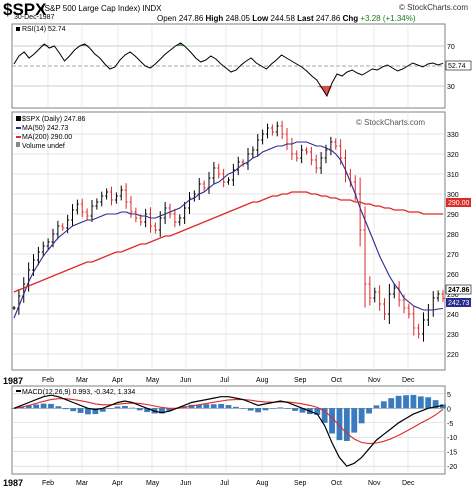 The height and width of the screenshot is (488, 474). Describe the element at coordinates (282, 18) in the screenshot. I see `low-value: 244.58` at that location.